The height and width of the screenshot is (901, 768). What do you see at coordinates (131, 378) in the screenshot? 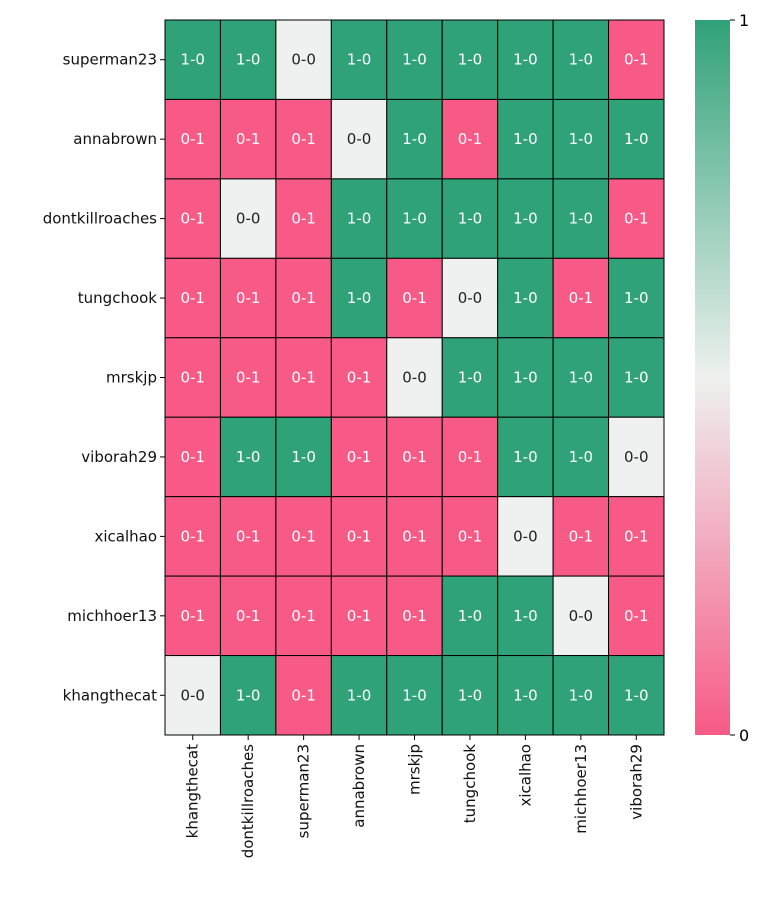
I see `y-tick-label: mrskjp` at bounding box center [131, 378].